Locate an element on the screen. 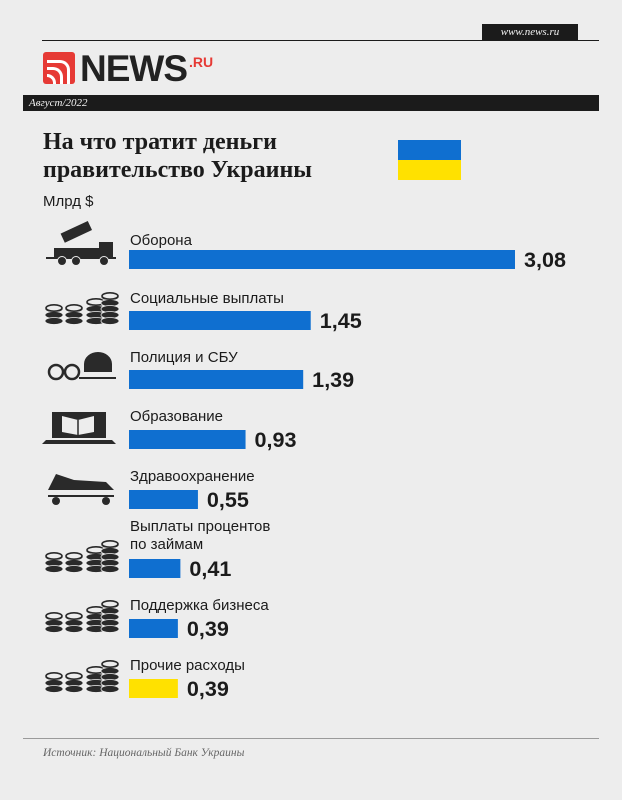 This screenshot has height=800, width=622. ukraine-flag-icon is located at coordinates (429, 160).